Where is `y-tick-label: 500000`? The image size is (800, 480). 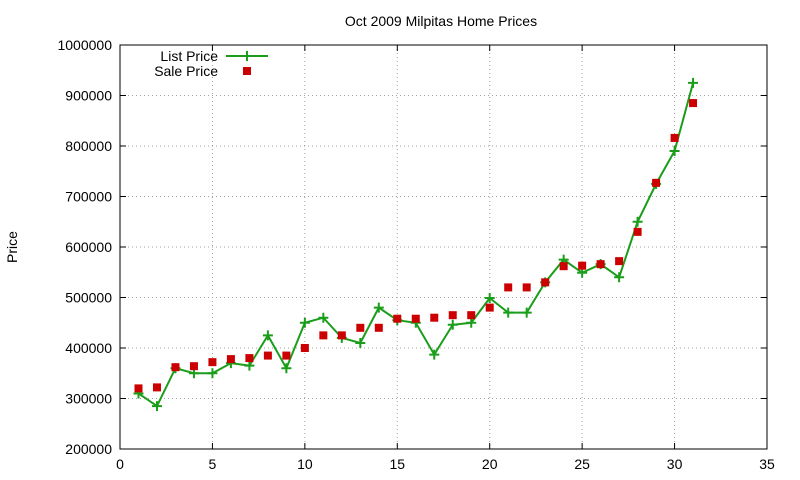
y-tick-label: 500000 is located at coordinates (88, 298).